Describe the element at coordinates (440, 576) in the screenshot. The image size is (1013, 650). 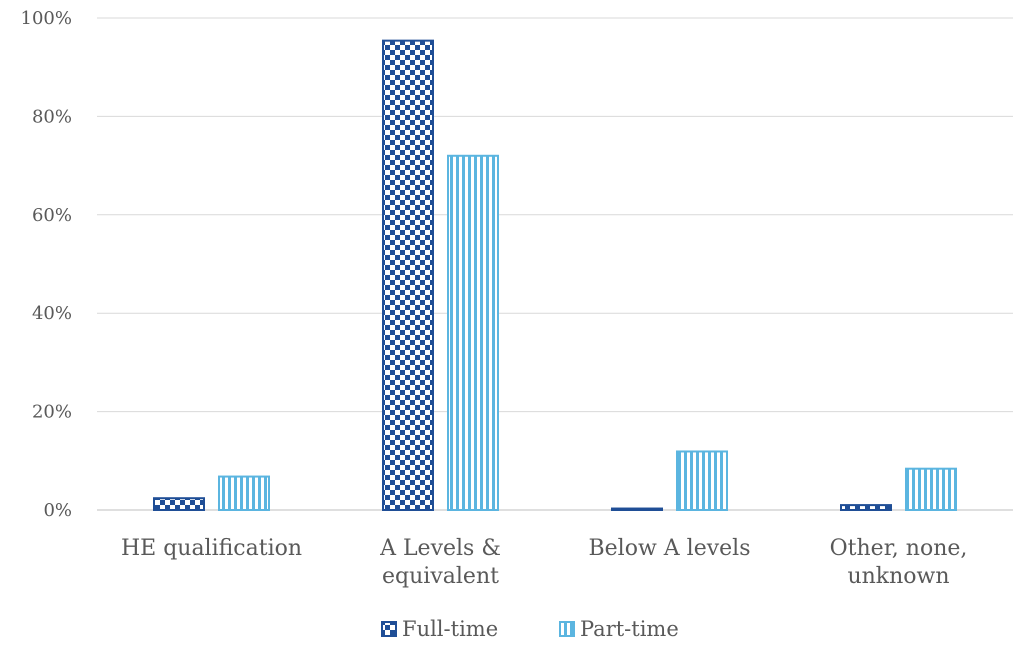
I see `x-category-label: equivalent` at that location.